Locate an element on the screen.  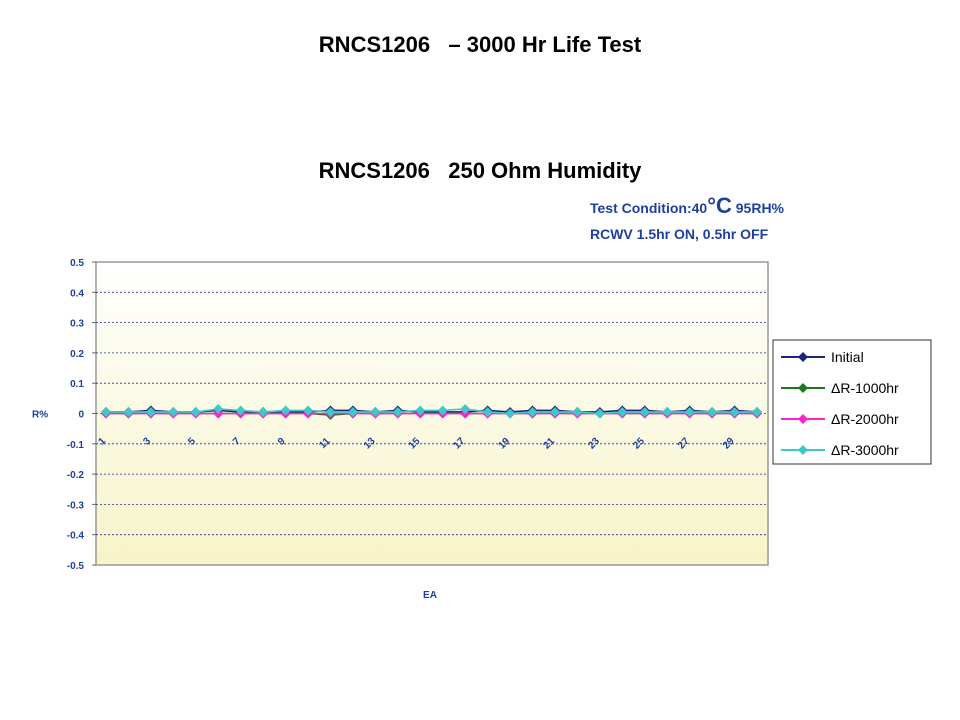
legend-label: ΔR-1000hr is located at coordinates (865, 388).